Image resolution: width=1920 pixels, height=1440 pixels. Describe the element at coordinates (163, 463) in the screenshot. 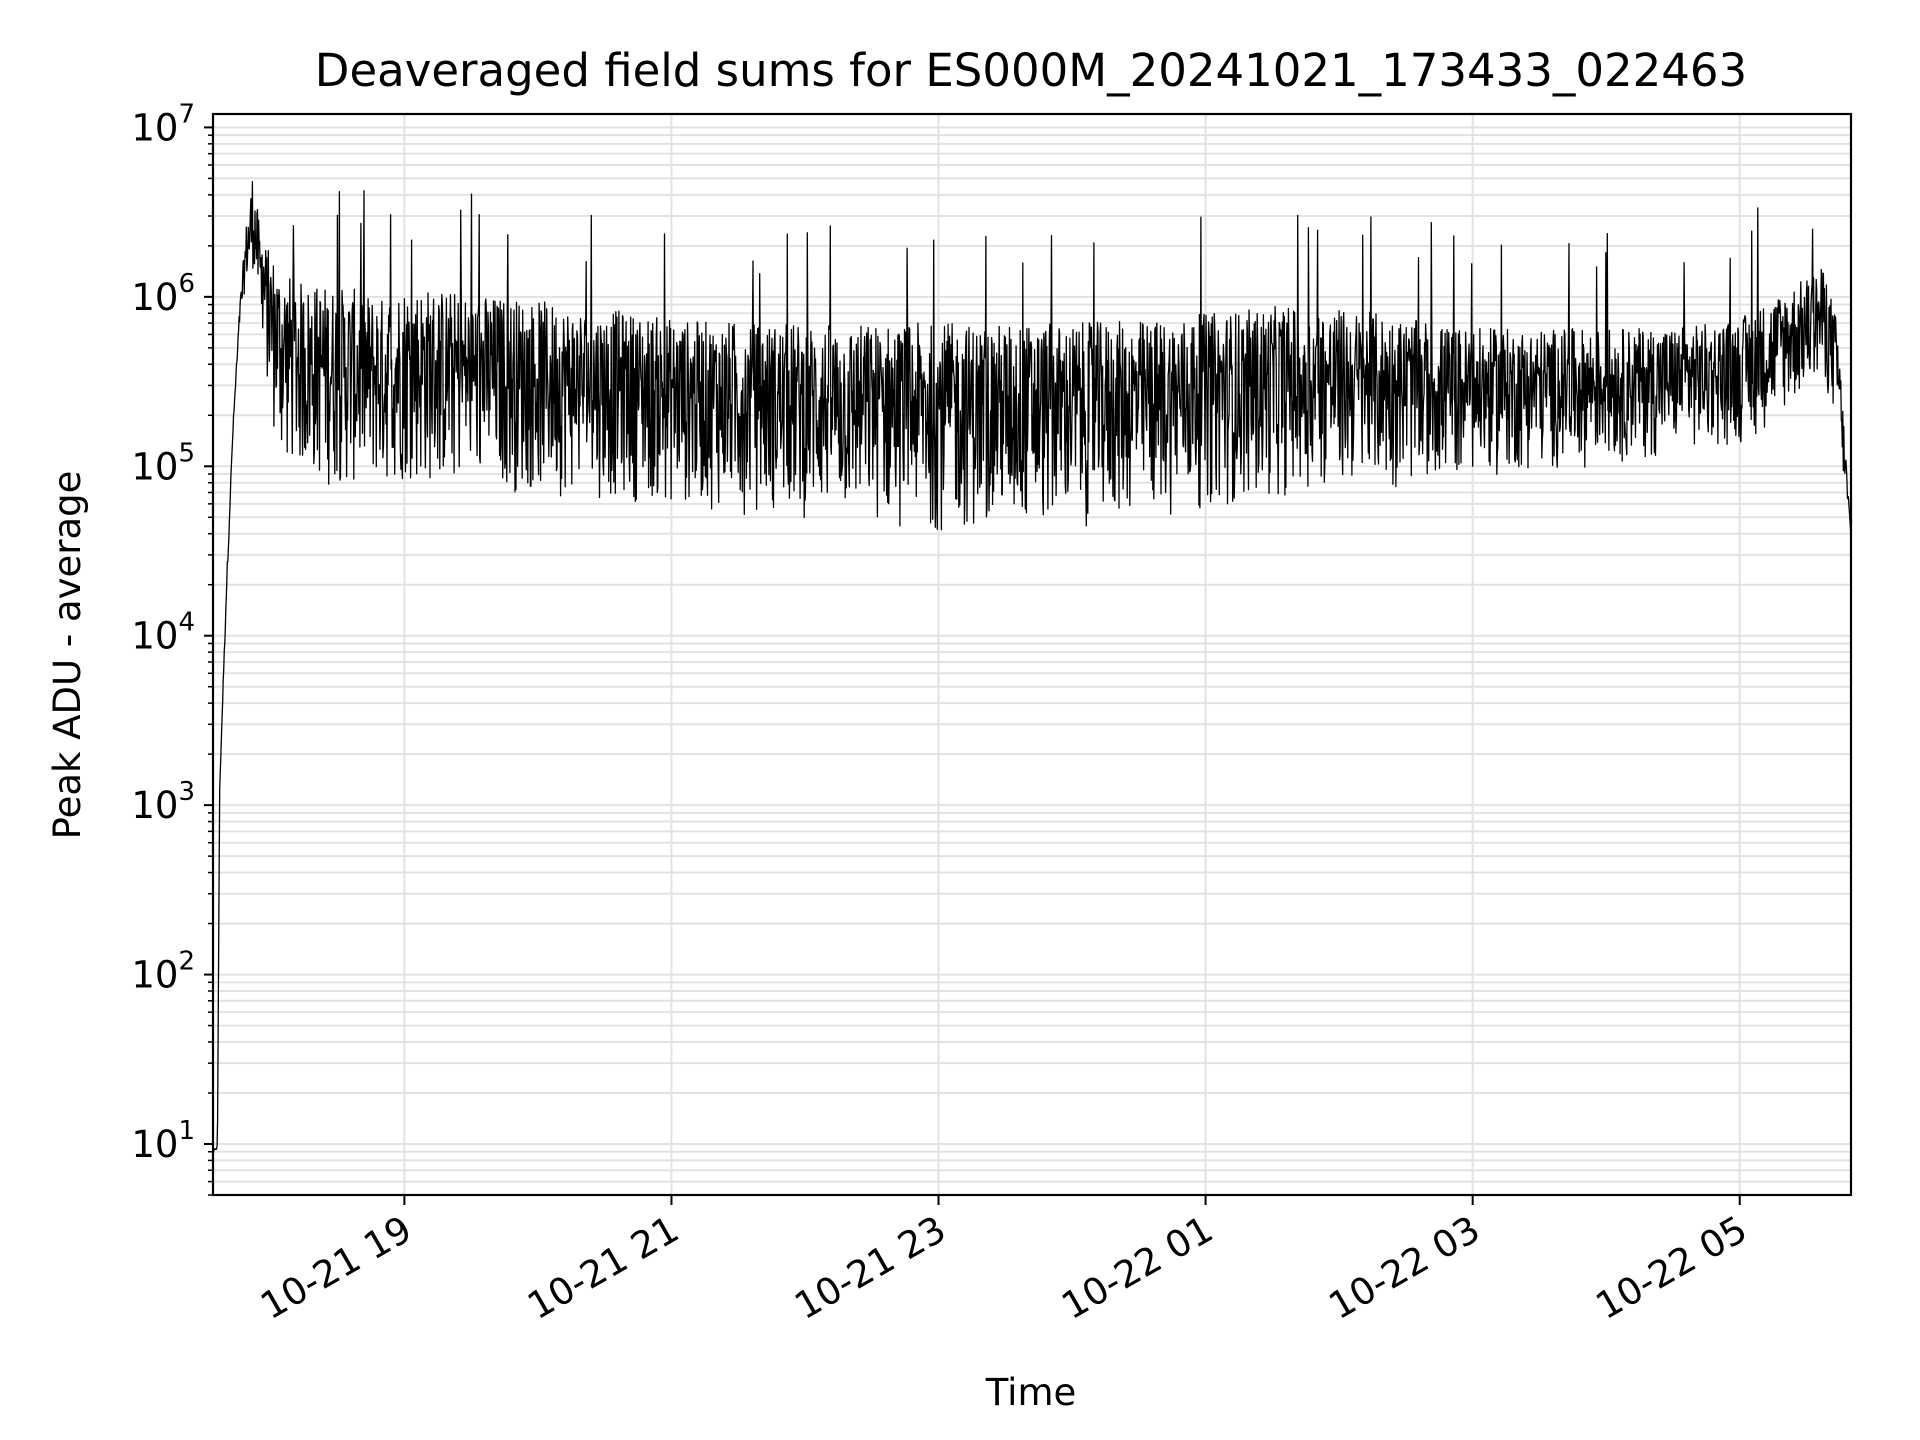

I see `y-tick-label: 10⁵` at that location.